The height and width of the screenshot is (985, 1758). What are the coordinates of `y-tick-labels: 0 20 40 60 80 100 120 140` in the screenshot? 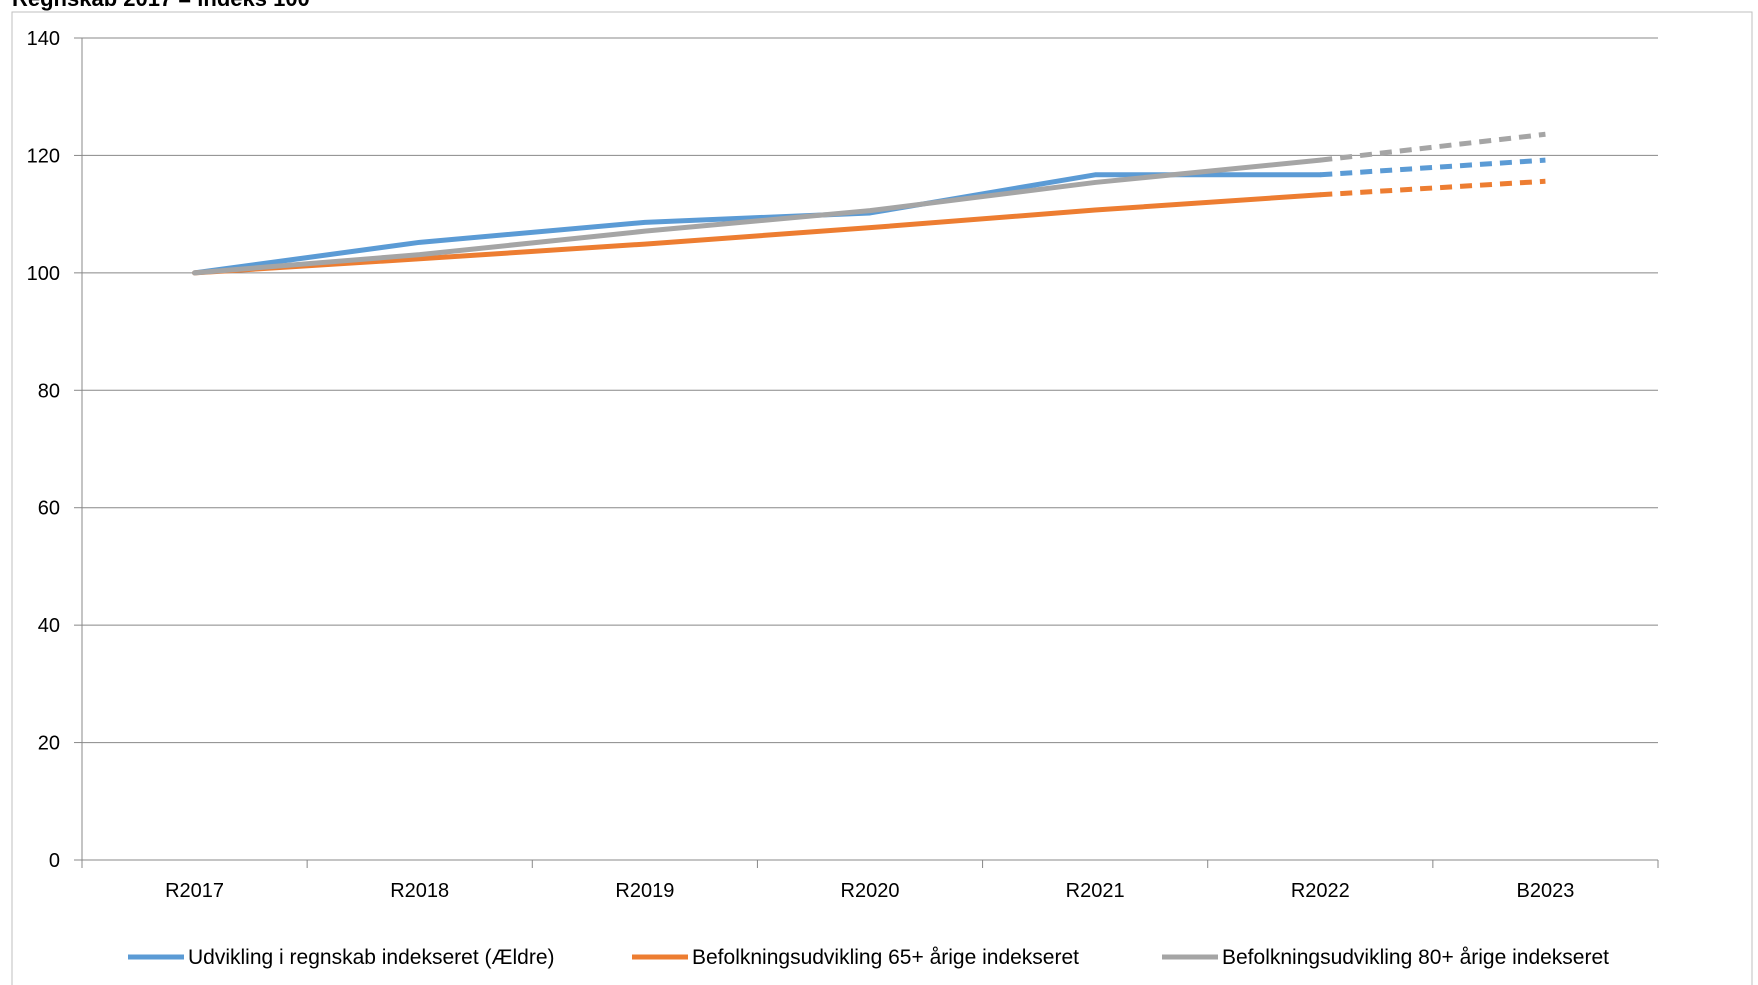 It's located at (54, 450).